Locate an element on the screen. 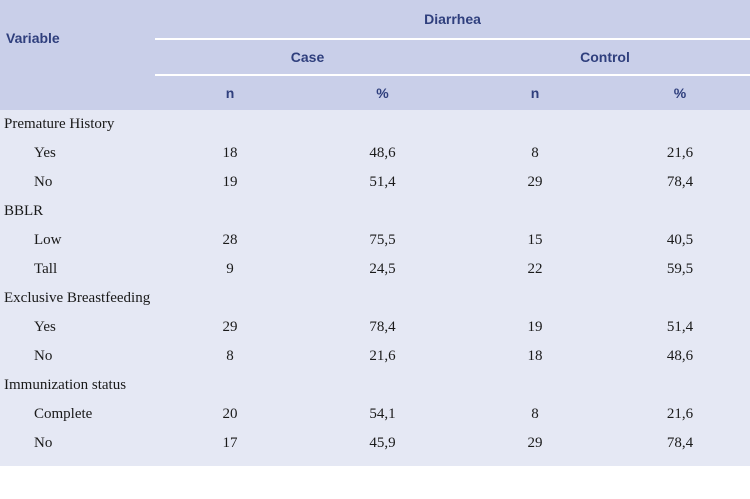 The height and width of the screenshot is (499, 750). row-label: Low is located at coordinates (48, 240).